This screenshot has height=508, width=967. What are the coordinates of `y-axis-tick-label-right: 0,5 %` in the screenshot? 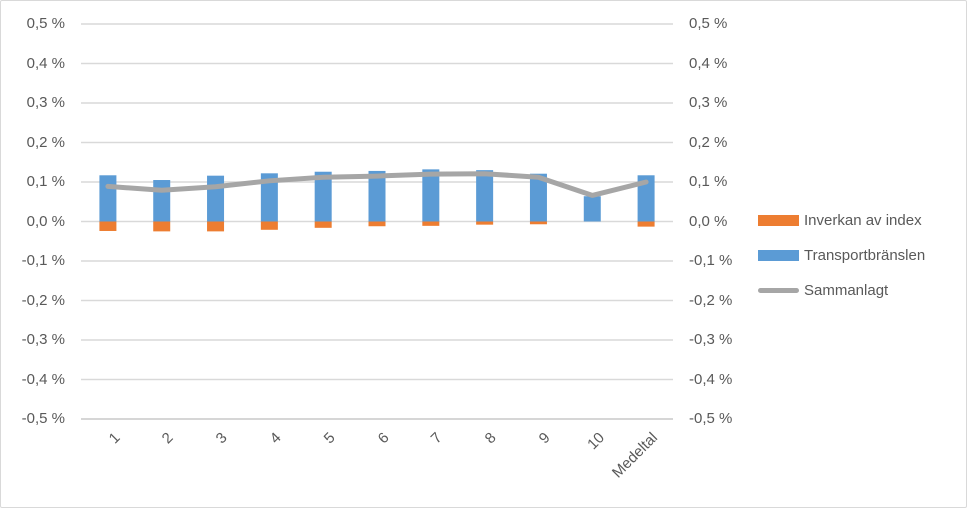 It's located at (708, 23).